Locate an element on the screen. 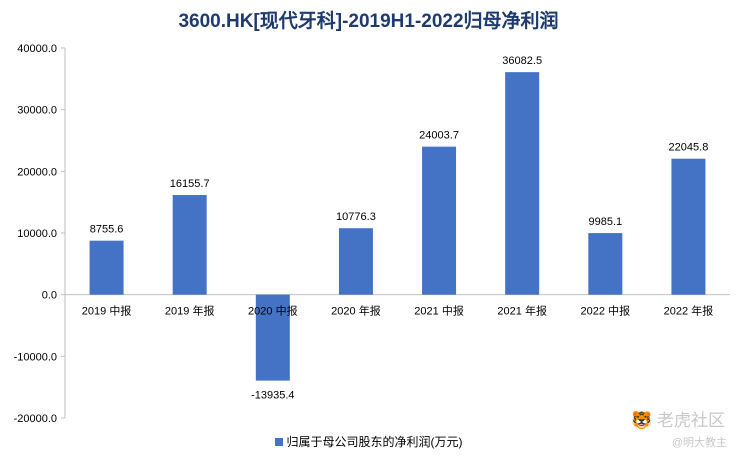 The image size is (737, 460). y-tick-label: -10000.0 is located at coordinates (35, 357).